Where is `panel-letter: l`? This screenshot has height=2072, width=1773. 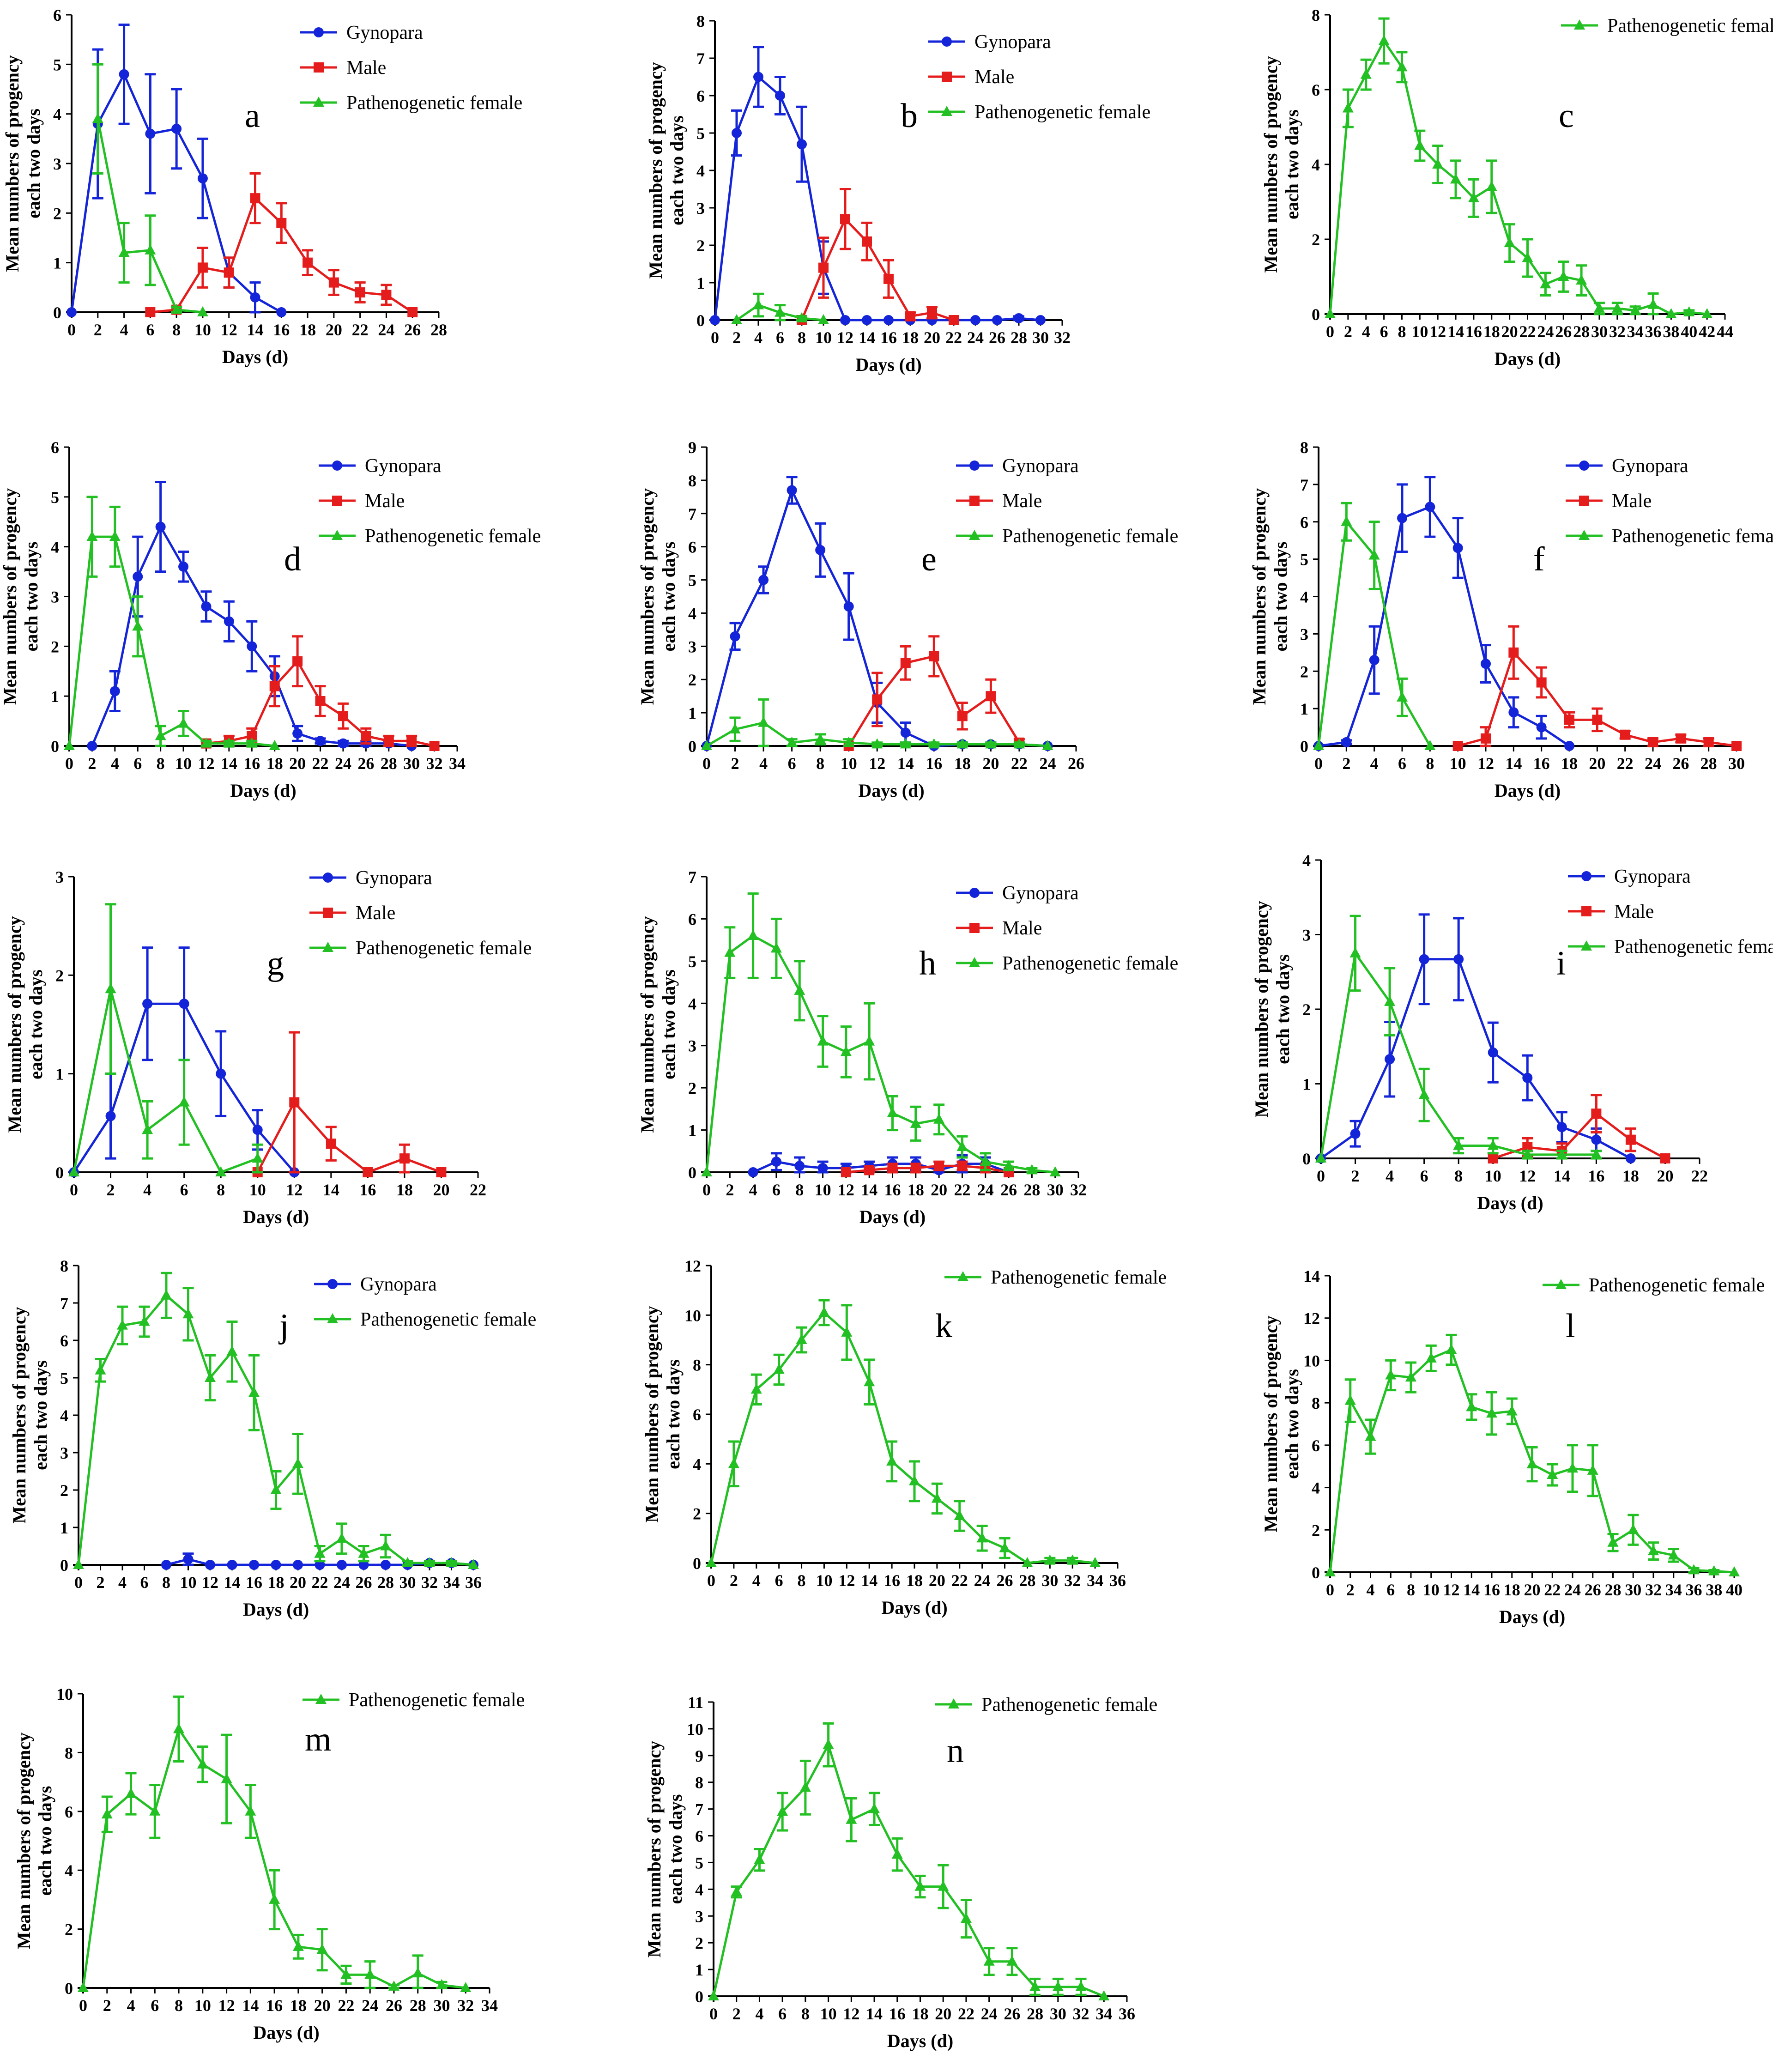
panel-letter: l is located at coordinates (1570, 1326).